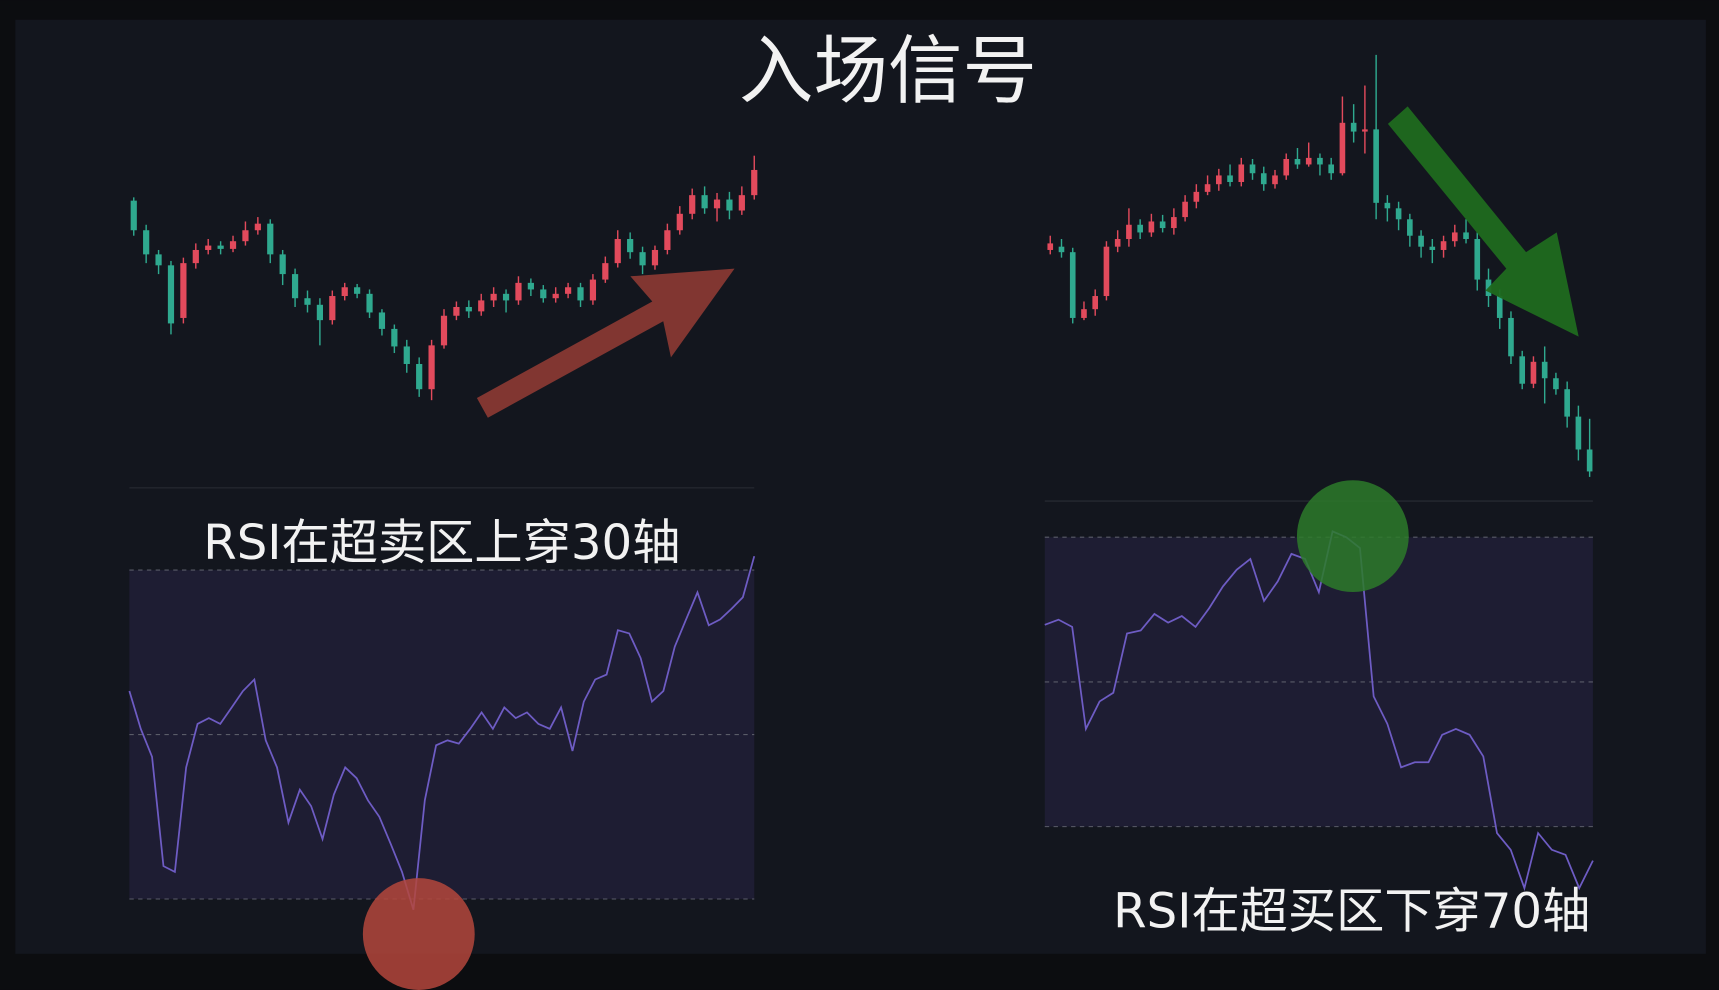  I want to click on rsi-band, so click(442, 734).